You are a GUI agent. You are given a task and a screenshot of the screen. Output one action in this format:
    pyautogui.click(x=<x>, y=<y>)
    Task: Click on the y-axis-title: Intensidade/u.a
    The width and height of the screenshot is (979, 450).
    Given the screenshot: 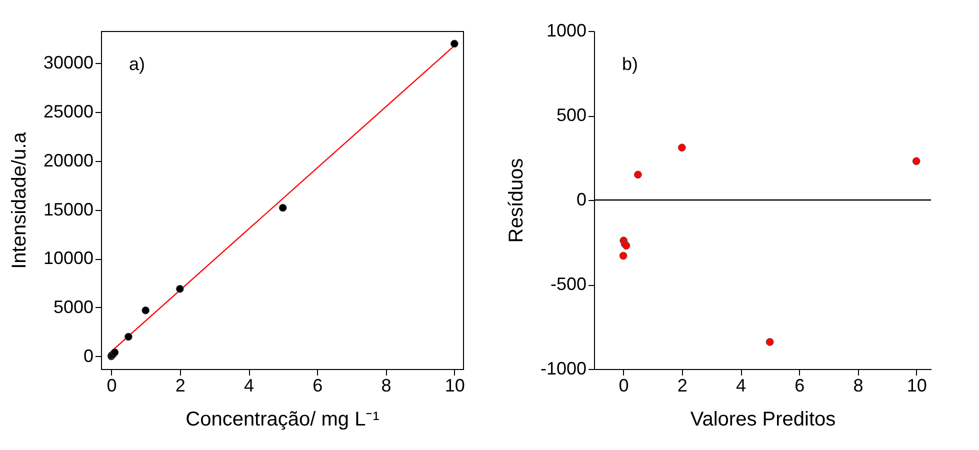 What is the action you would take?
    pyautogui.click(x=19, y=200)
    